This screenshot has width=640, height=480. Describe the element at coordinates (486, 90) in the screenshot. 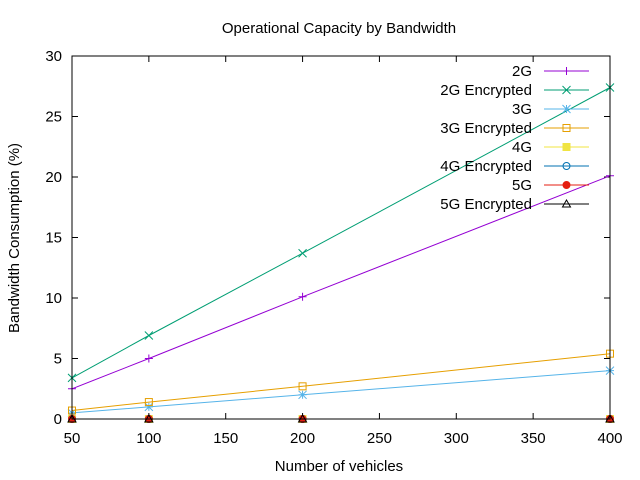

I see `legend-label: 2G Encrypted` at that location.